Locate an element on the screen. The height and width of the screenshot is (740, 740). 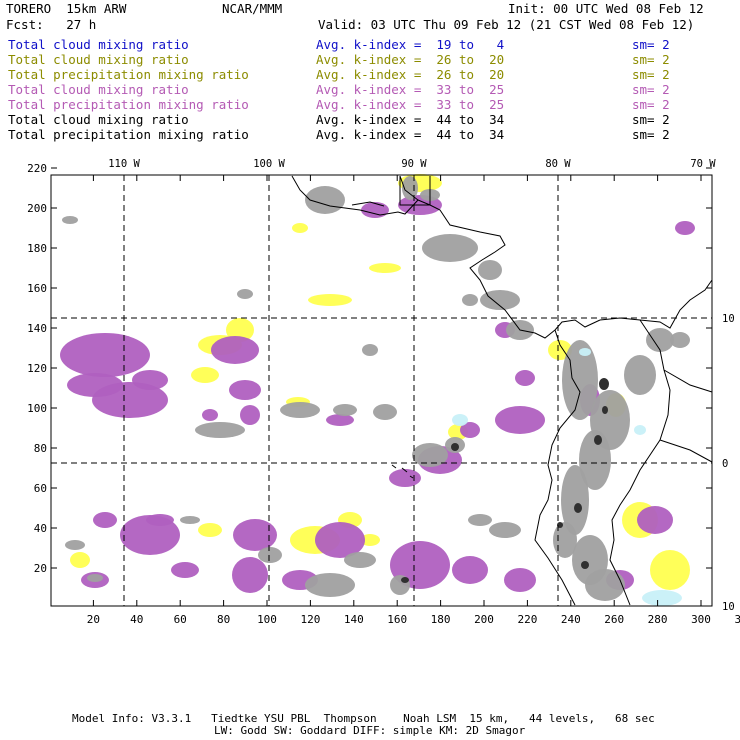
longitude-label: 80 W is located at coordinates (558, 164).